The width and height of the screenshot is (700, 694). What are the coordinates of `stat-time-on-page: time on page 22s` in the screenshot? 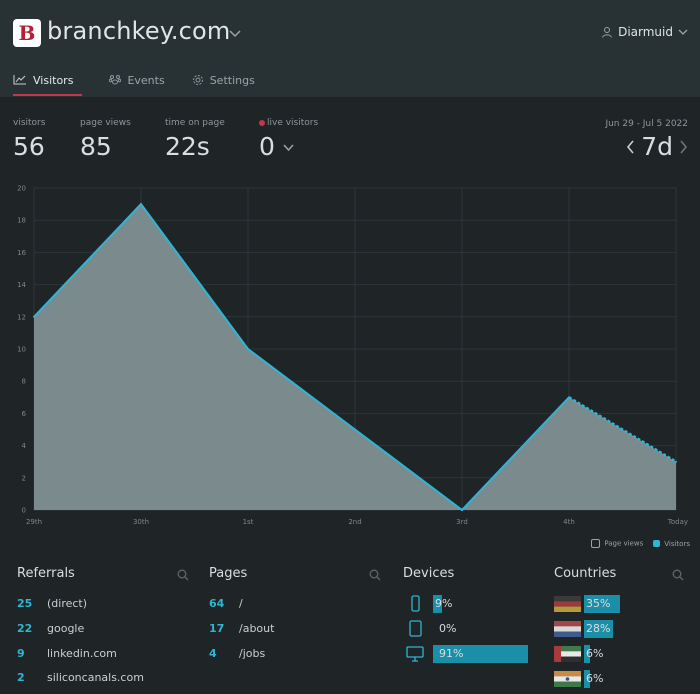 It's located at (195, 139).